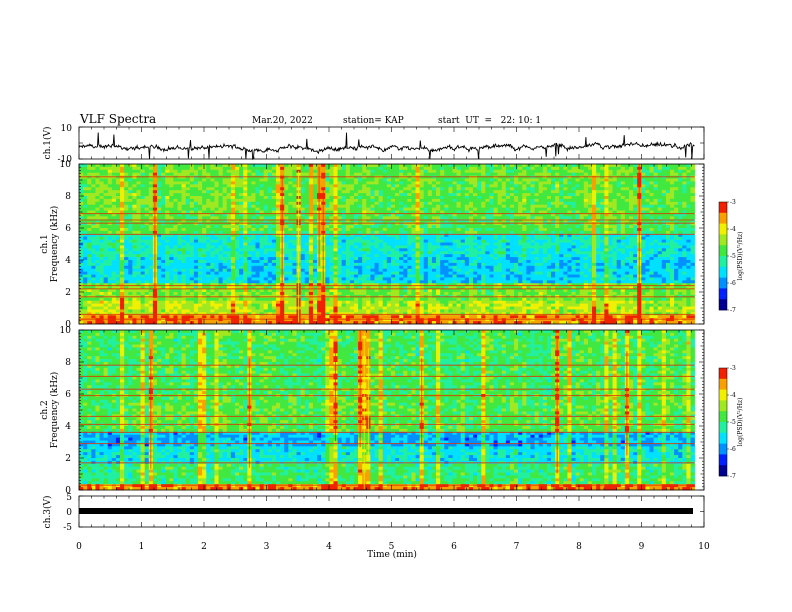  I want to click on ch1-colorbar: -3 -4 -5 -6 -7 log(PSD)(V²/Hz), so click(731, 256).